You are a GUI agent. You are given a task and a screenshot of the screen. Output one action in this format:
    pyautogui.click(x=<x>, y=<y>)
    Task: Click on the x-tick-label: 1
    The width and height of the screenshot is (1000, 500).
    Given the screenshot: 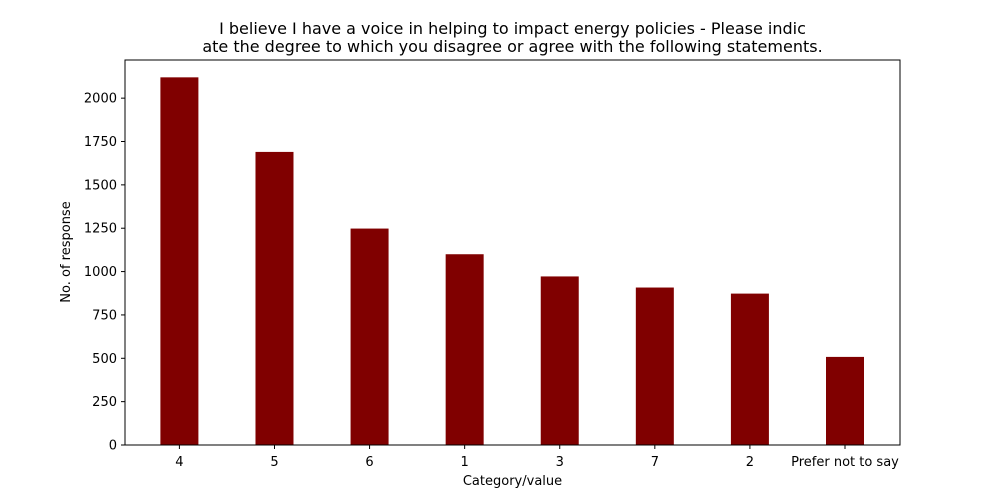 What is the action you would take?
    pyautogui.click(x=465, y=462)
    